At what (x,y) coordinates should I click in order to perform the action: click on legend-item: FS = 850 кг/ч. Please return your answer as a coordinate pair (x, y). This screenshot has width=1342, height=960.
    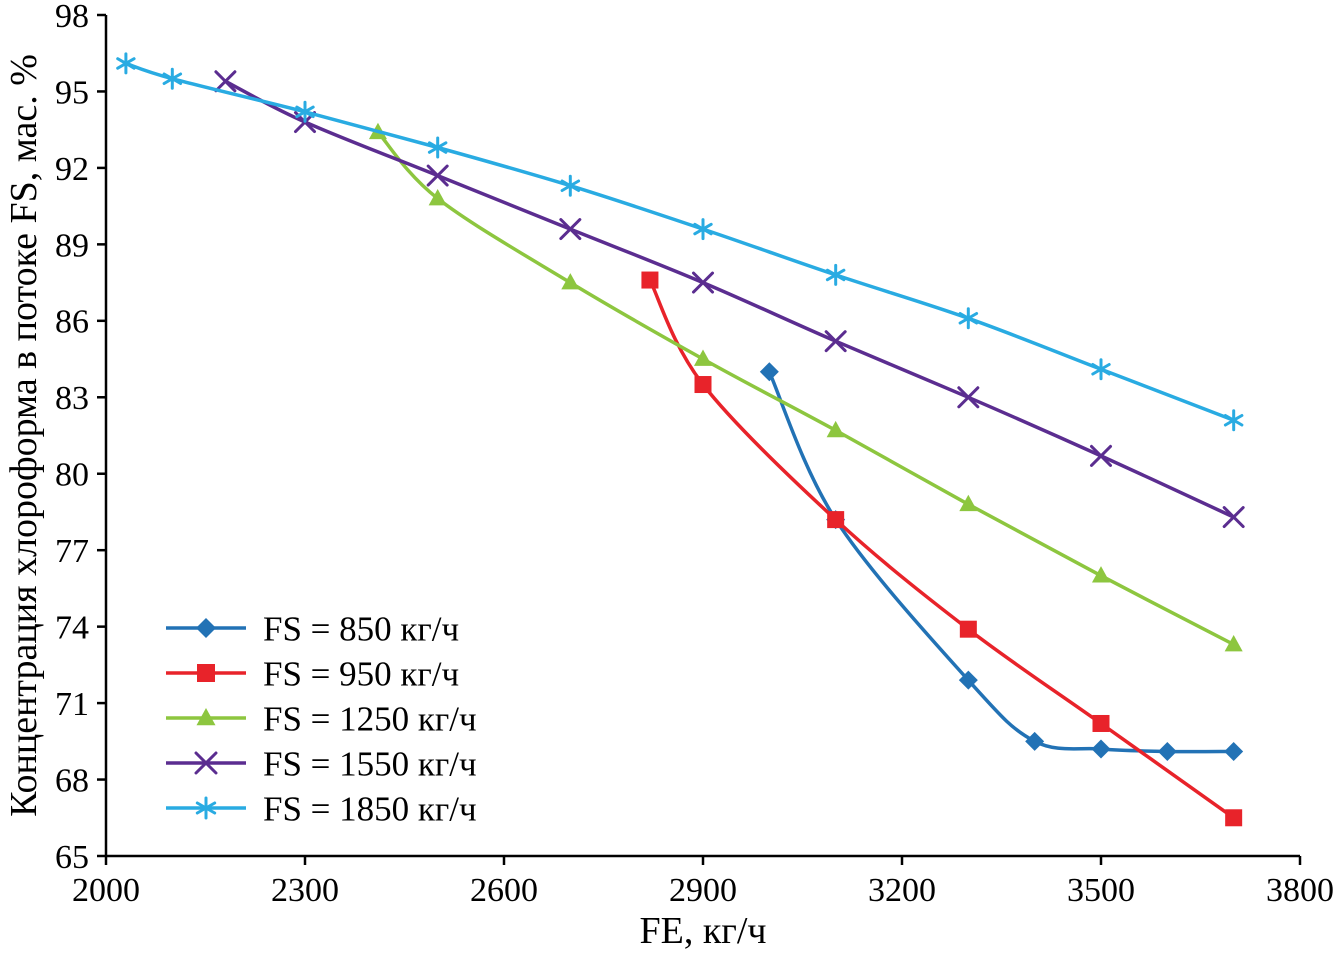
    Looking at the image, I should click on (312, 628).